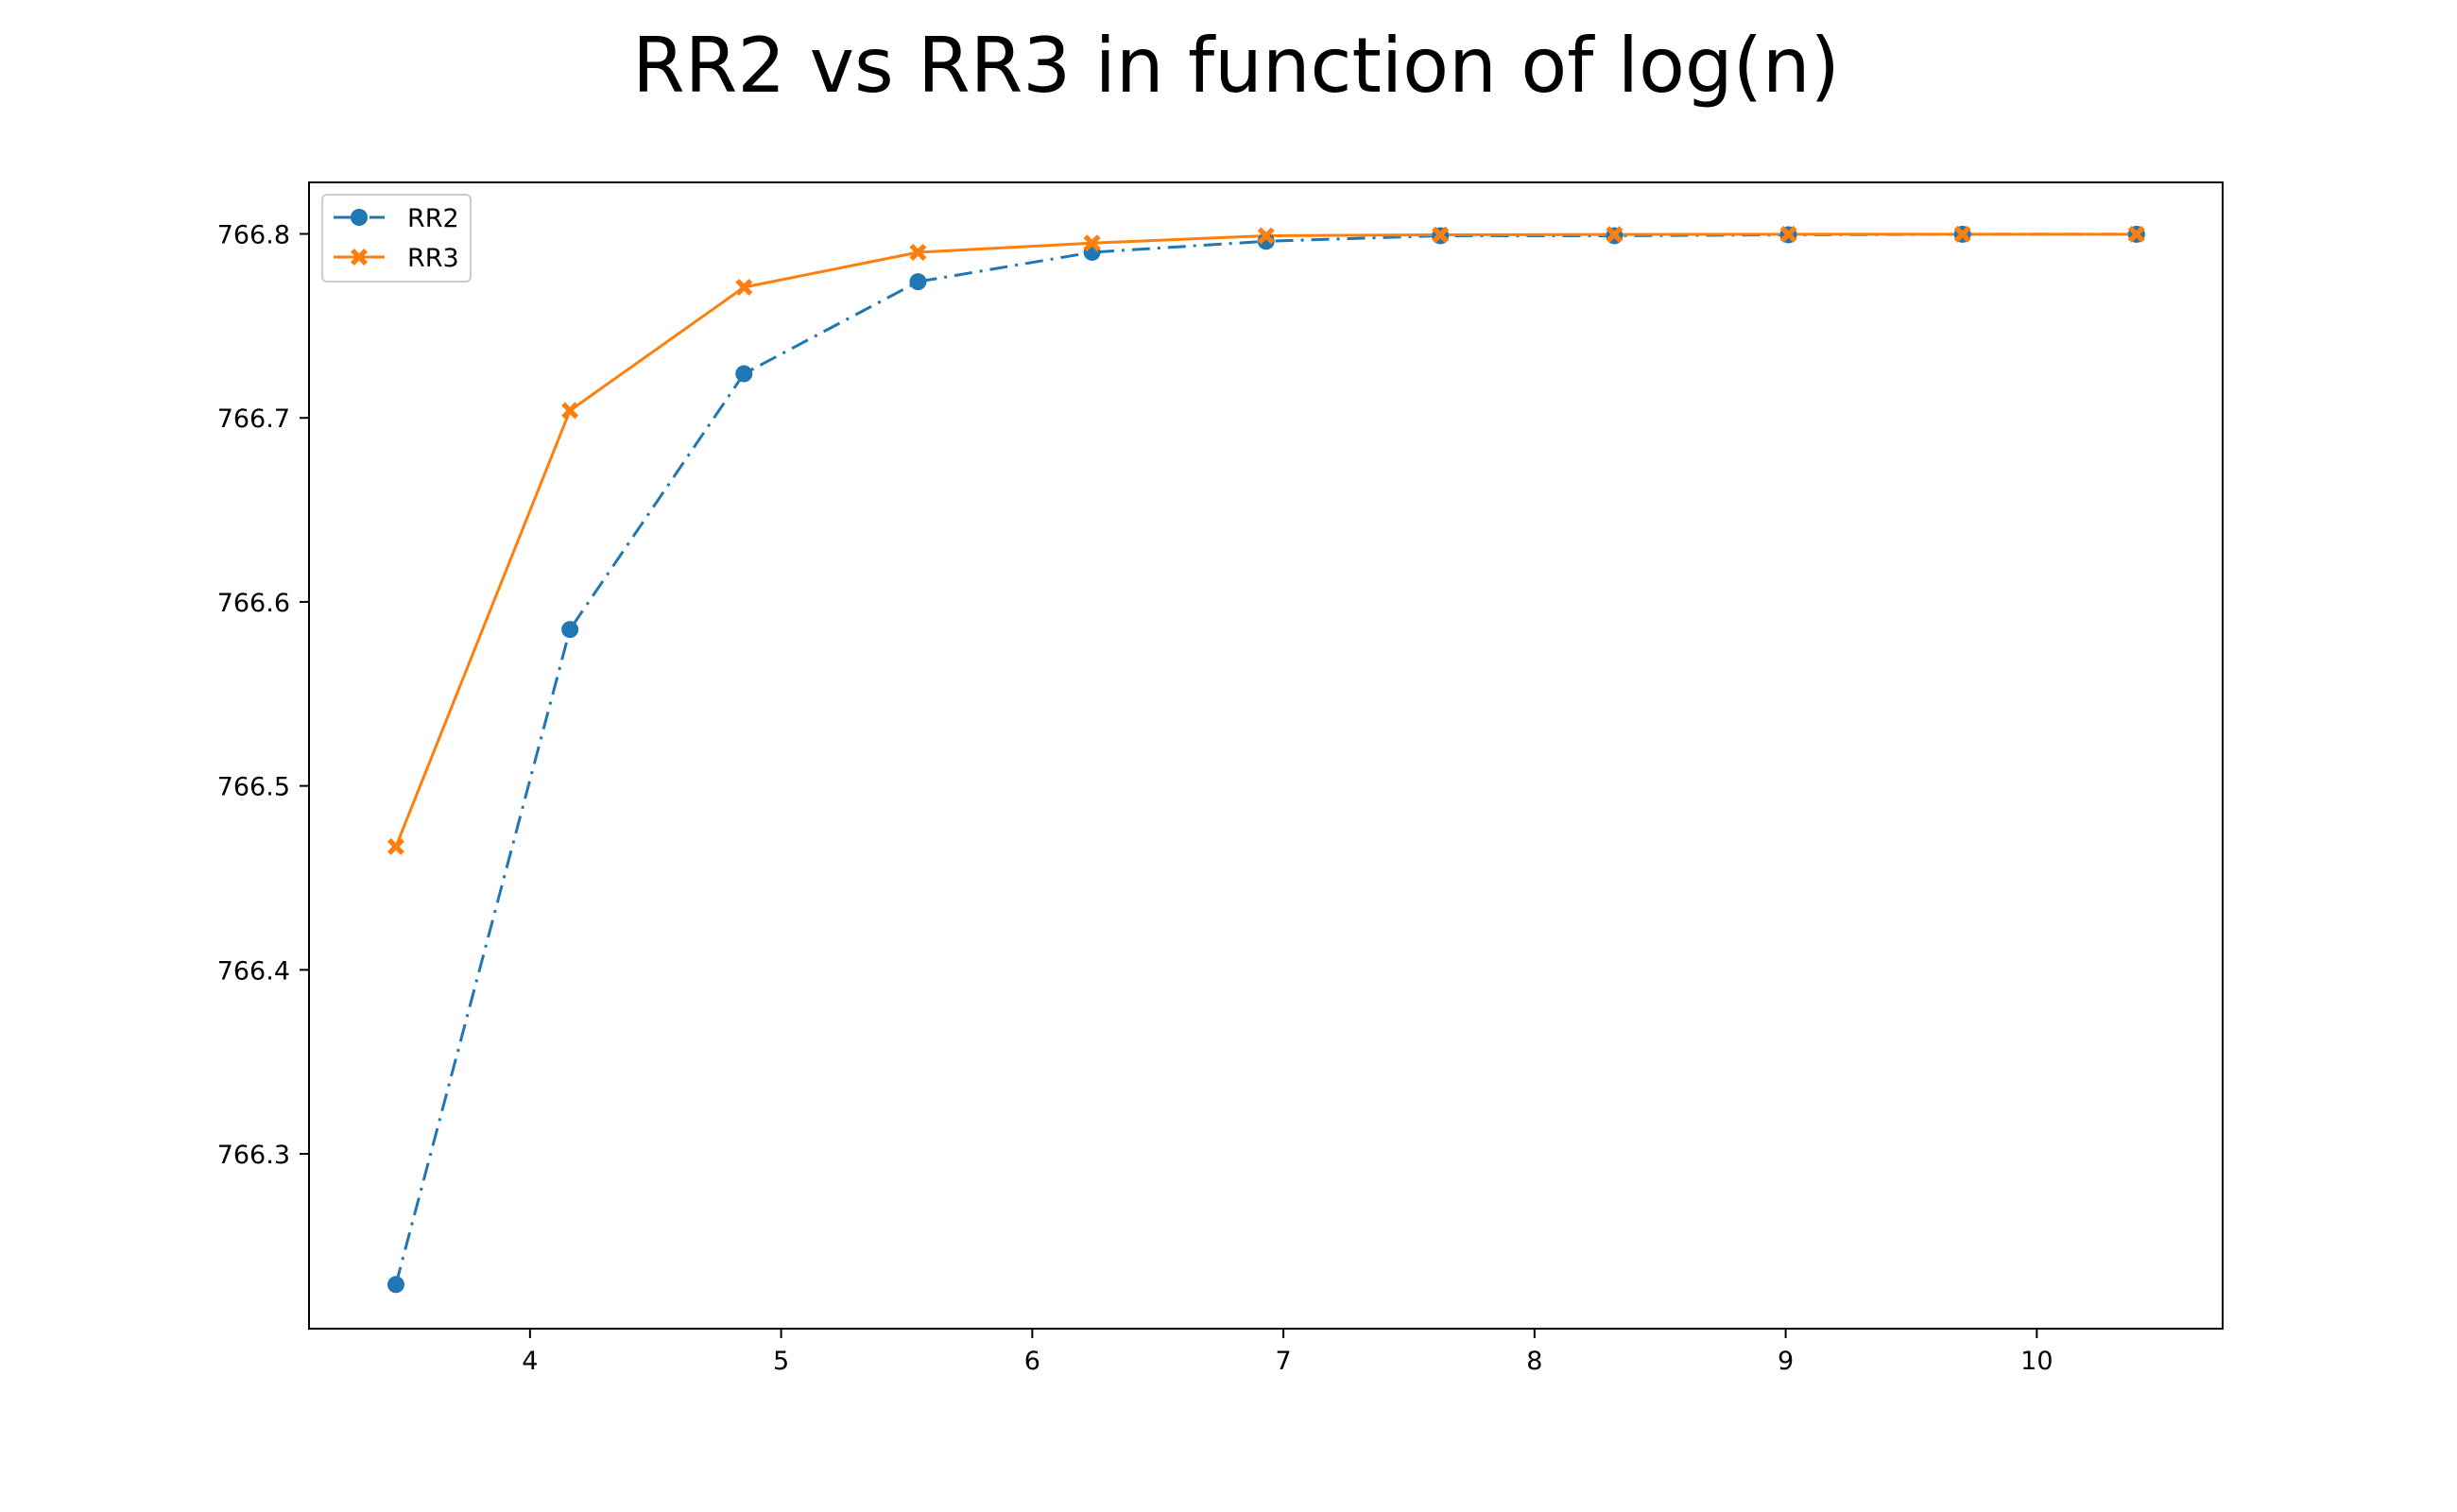 The height and width of the screenshot is (1512, 2457). What do you see at coordinates (253, 787) in the screenshot?
I see `y-tick-label: 766.5` at bounding box center [253, 787].